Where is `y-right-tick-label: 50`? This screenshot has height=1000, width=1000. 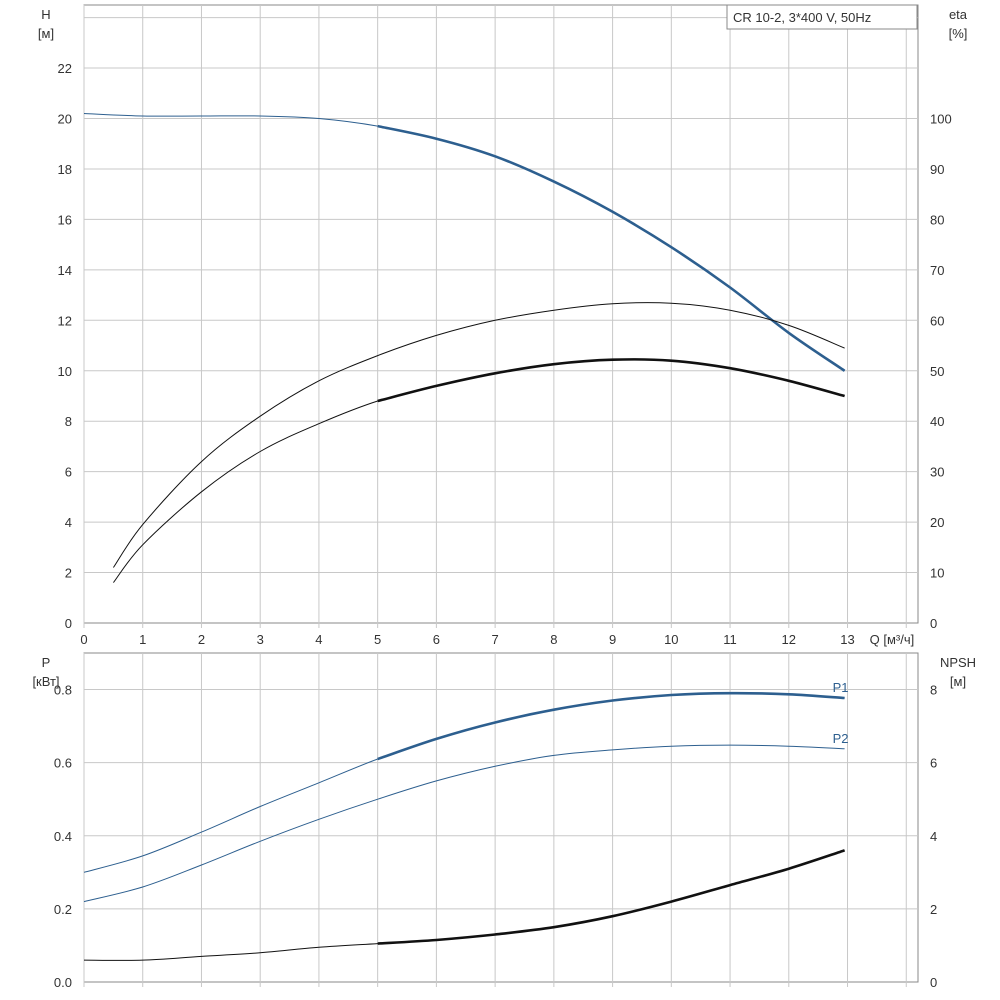 y-right-tick-label: 50 is located at coordinates (937, 371).